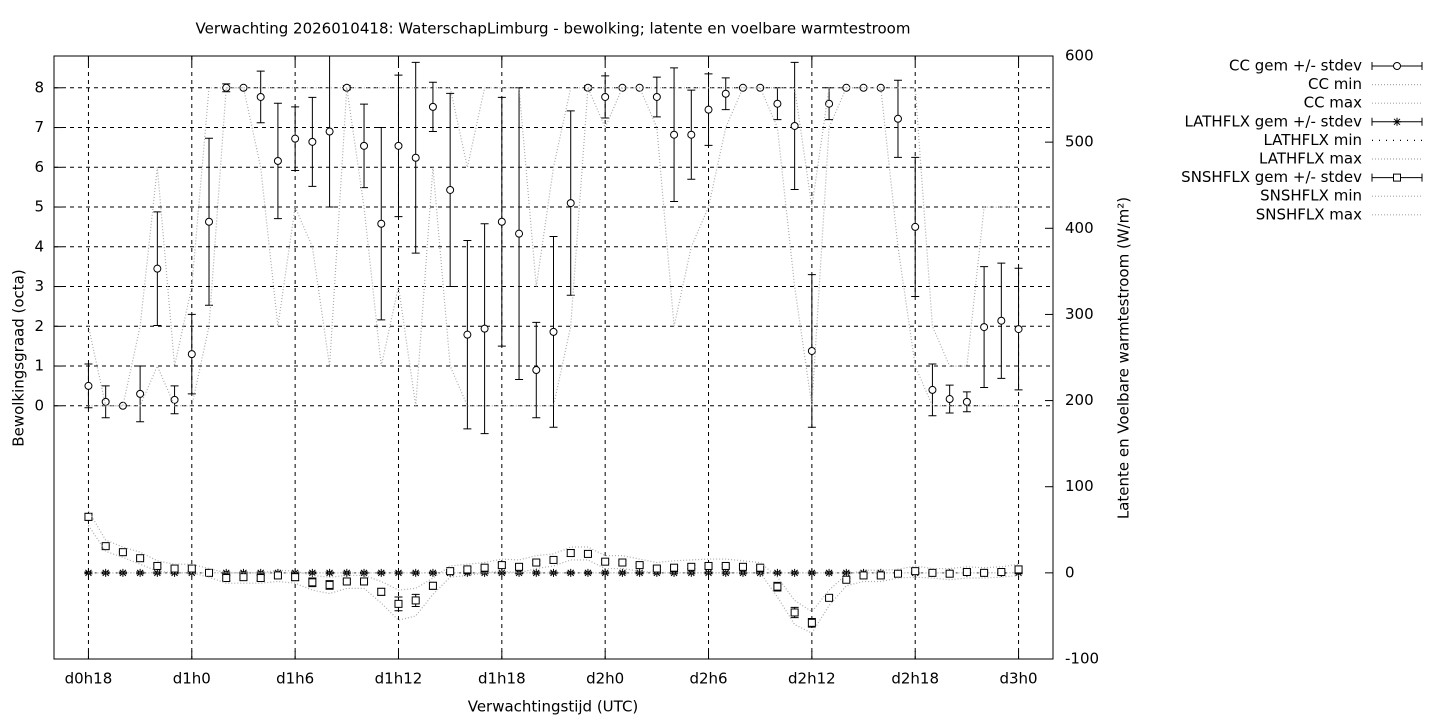 Image resolution: width=1440 pixels, height=720 pixels. I want to click on y2-tick-label: 0, so click(1070, 572).